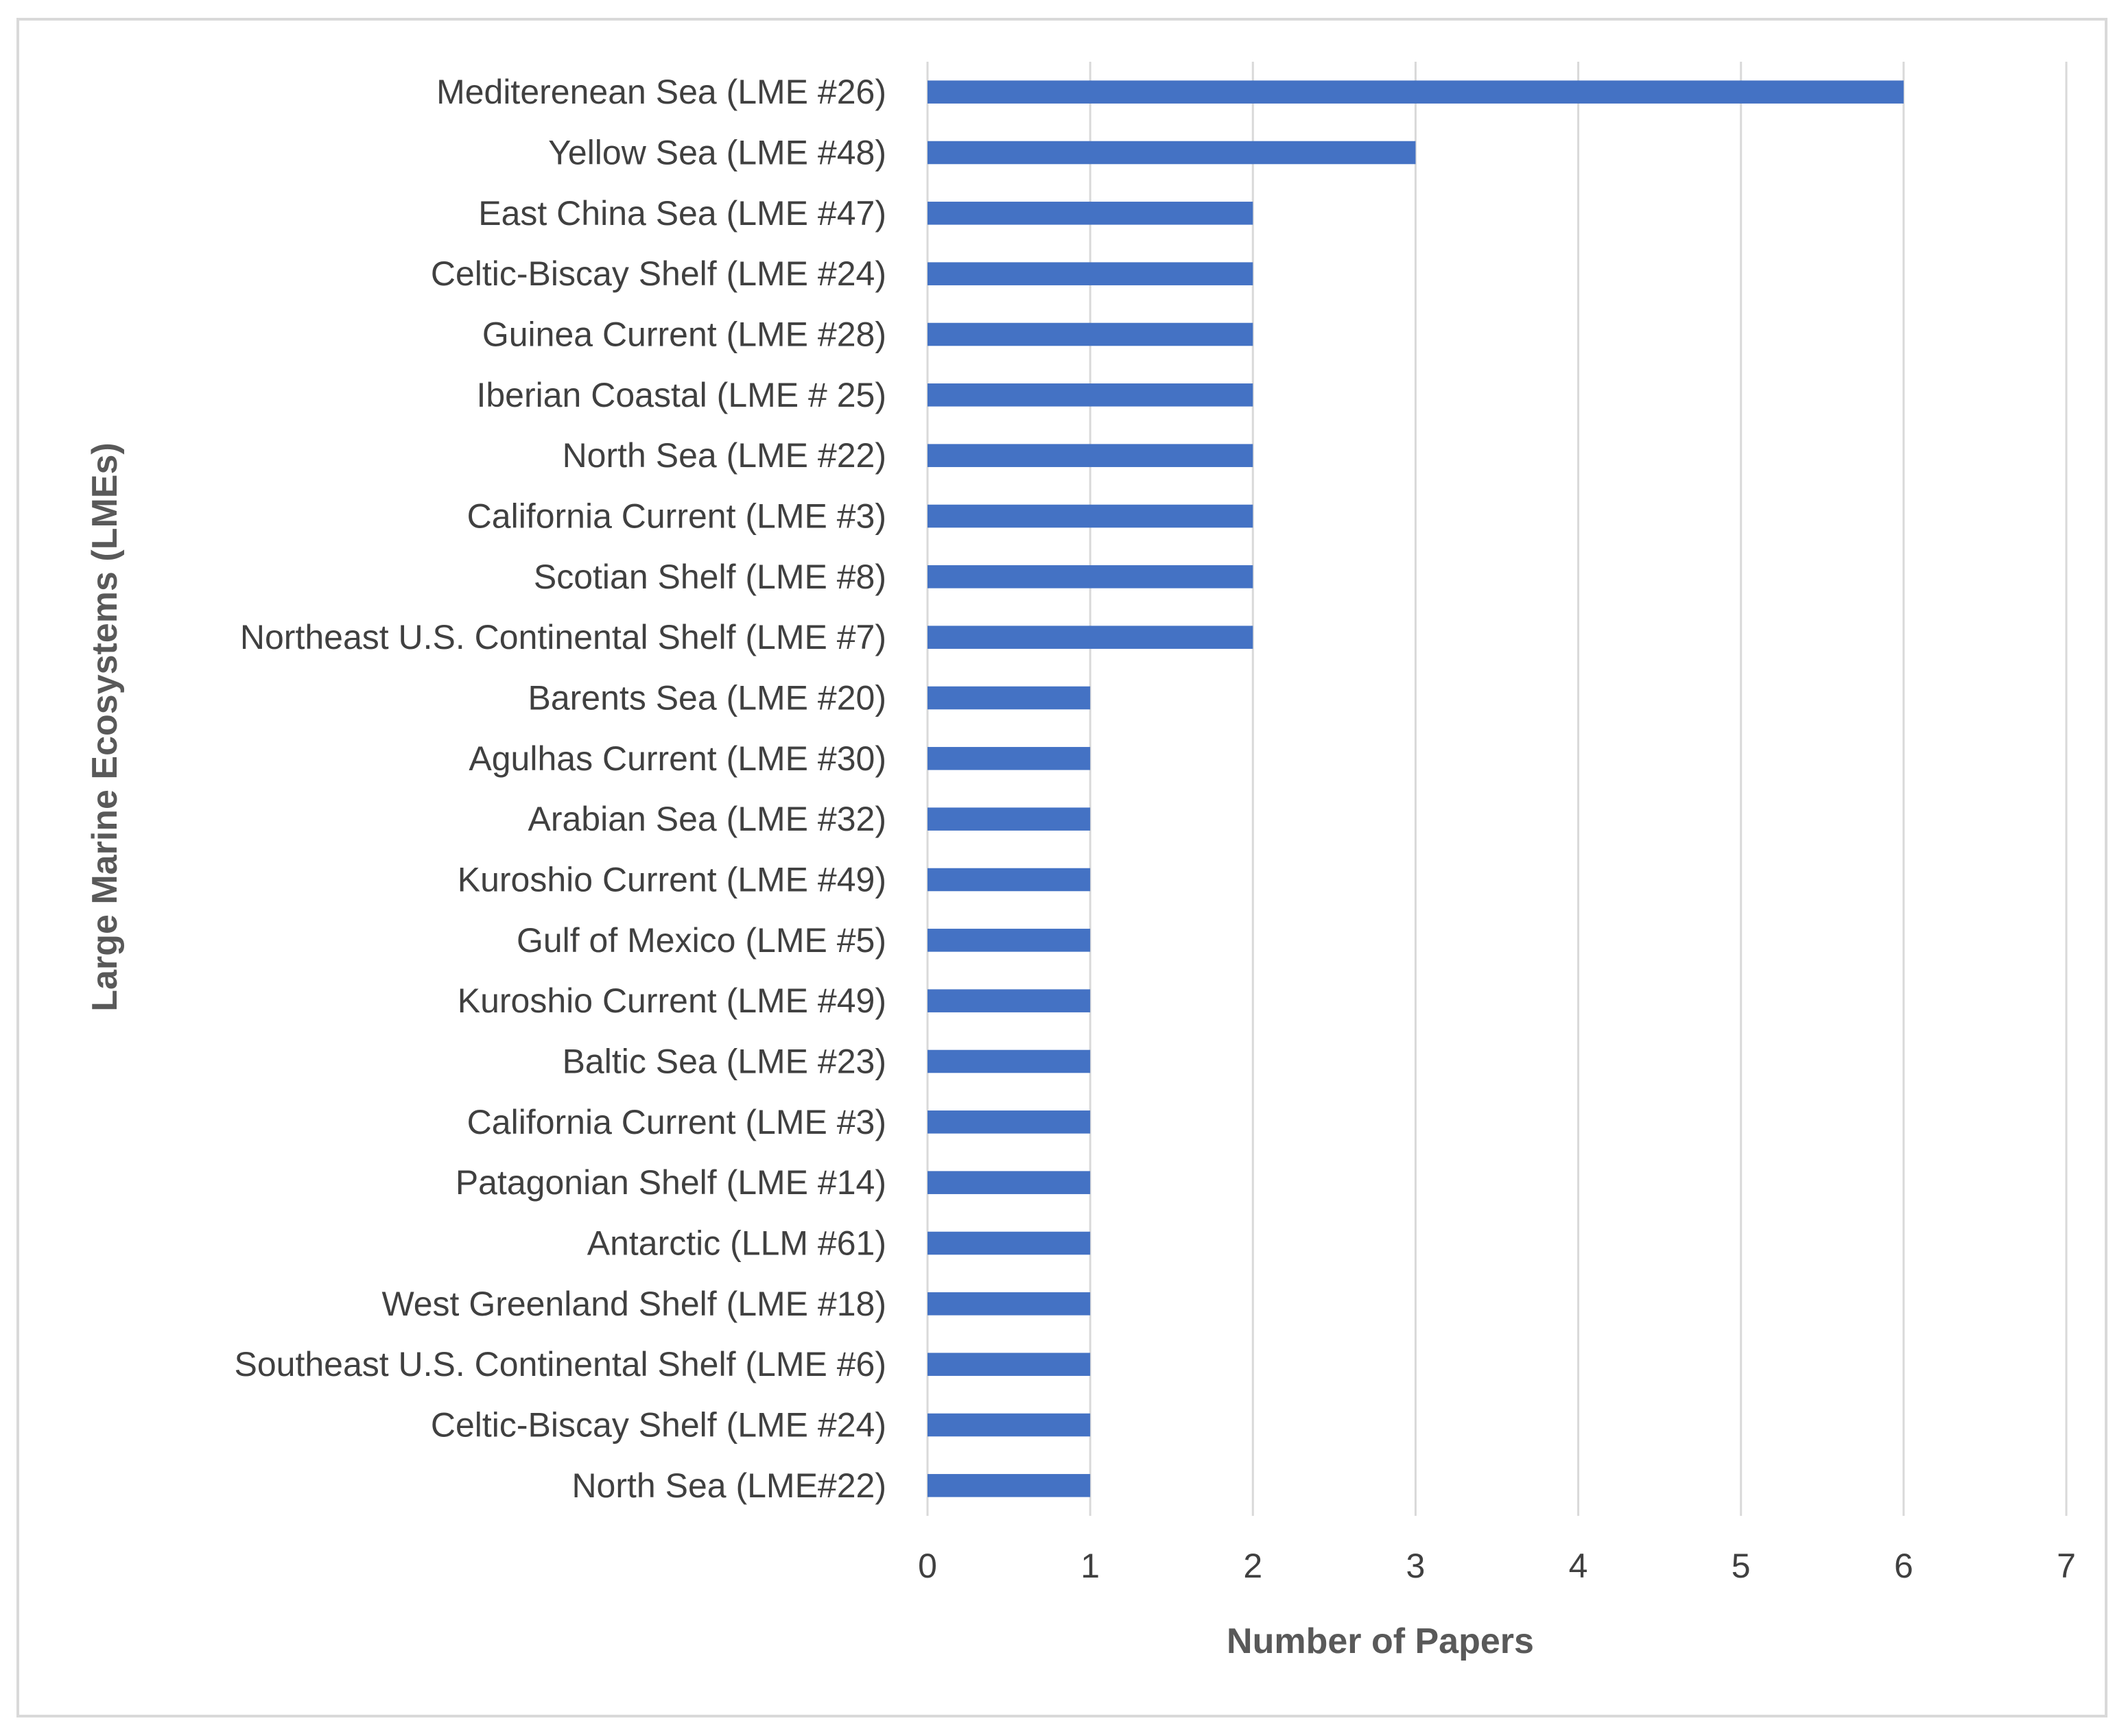 The width and height of the screenshot is (2126, 1736). Describe the element at coordinates (1741, 1566) in the screenshot. I see `x-tick-label: 5` at that location.